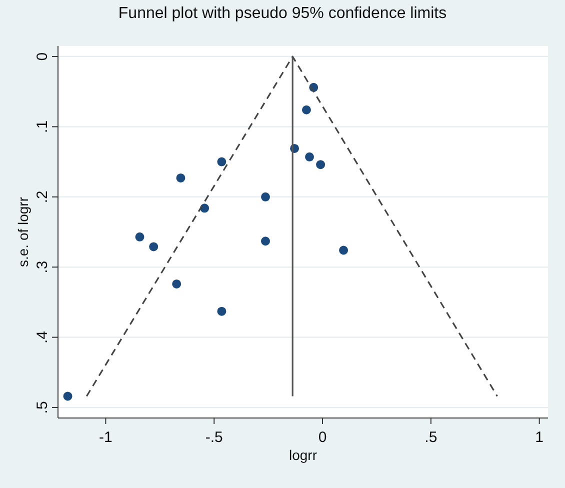  Describe the element at coordinates (539, 437) in the screenshot. I see `x-tick-label: 1` at that location.